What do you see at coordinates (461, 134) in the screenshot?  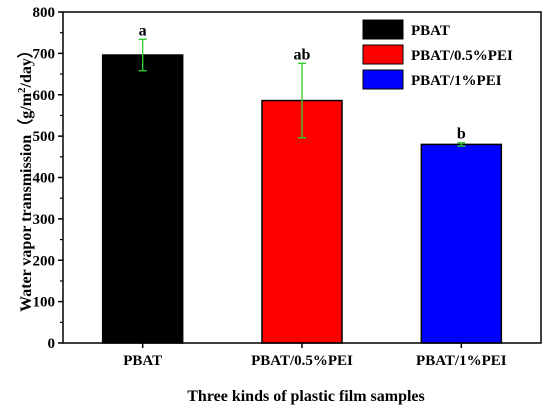 I see `significance-label: b` at bounding box center [461, 134].